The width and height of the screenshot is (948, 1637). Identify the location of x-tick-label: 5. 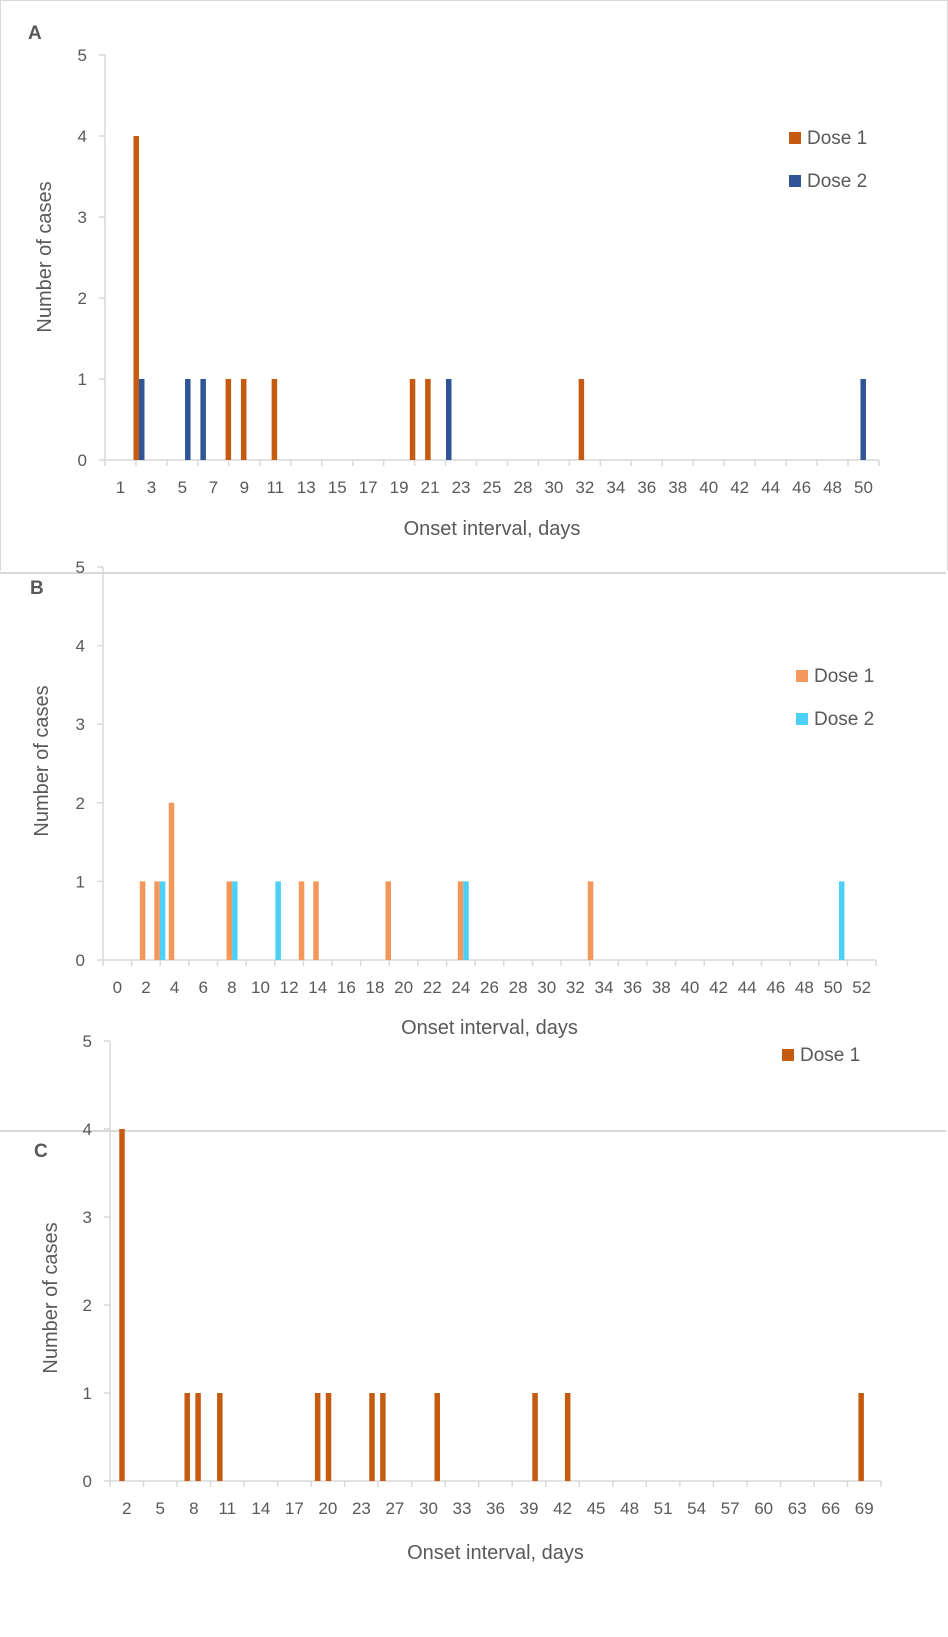
(160, 1508).